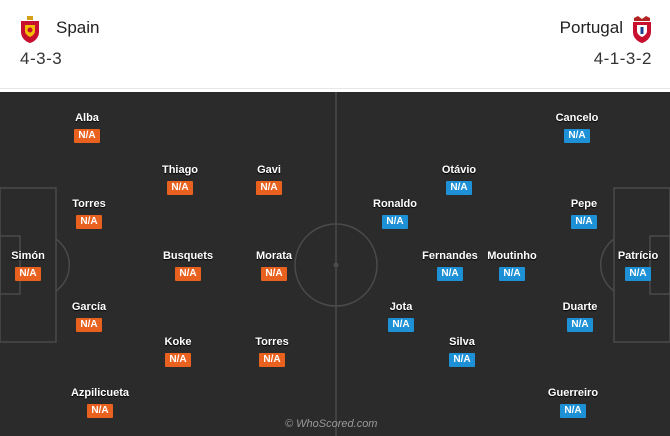  Describe the element at coordinates (180, 179) in the screenshot. I see `player-home-lcm: Thiago N/A` at that location.